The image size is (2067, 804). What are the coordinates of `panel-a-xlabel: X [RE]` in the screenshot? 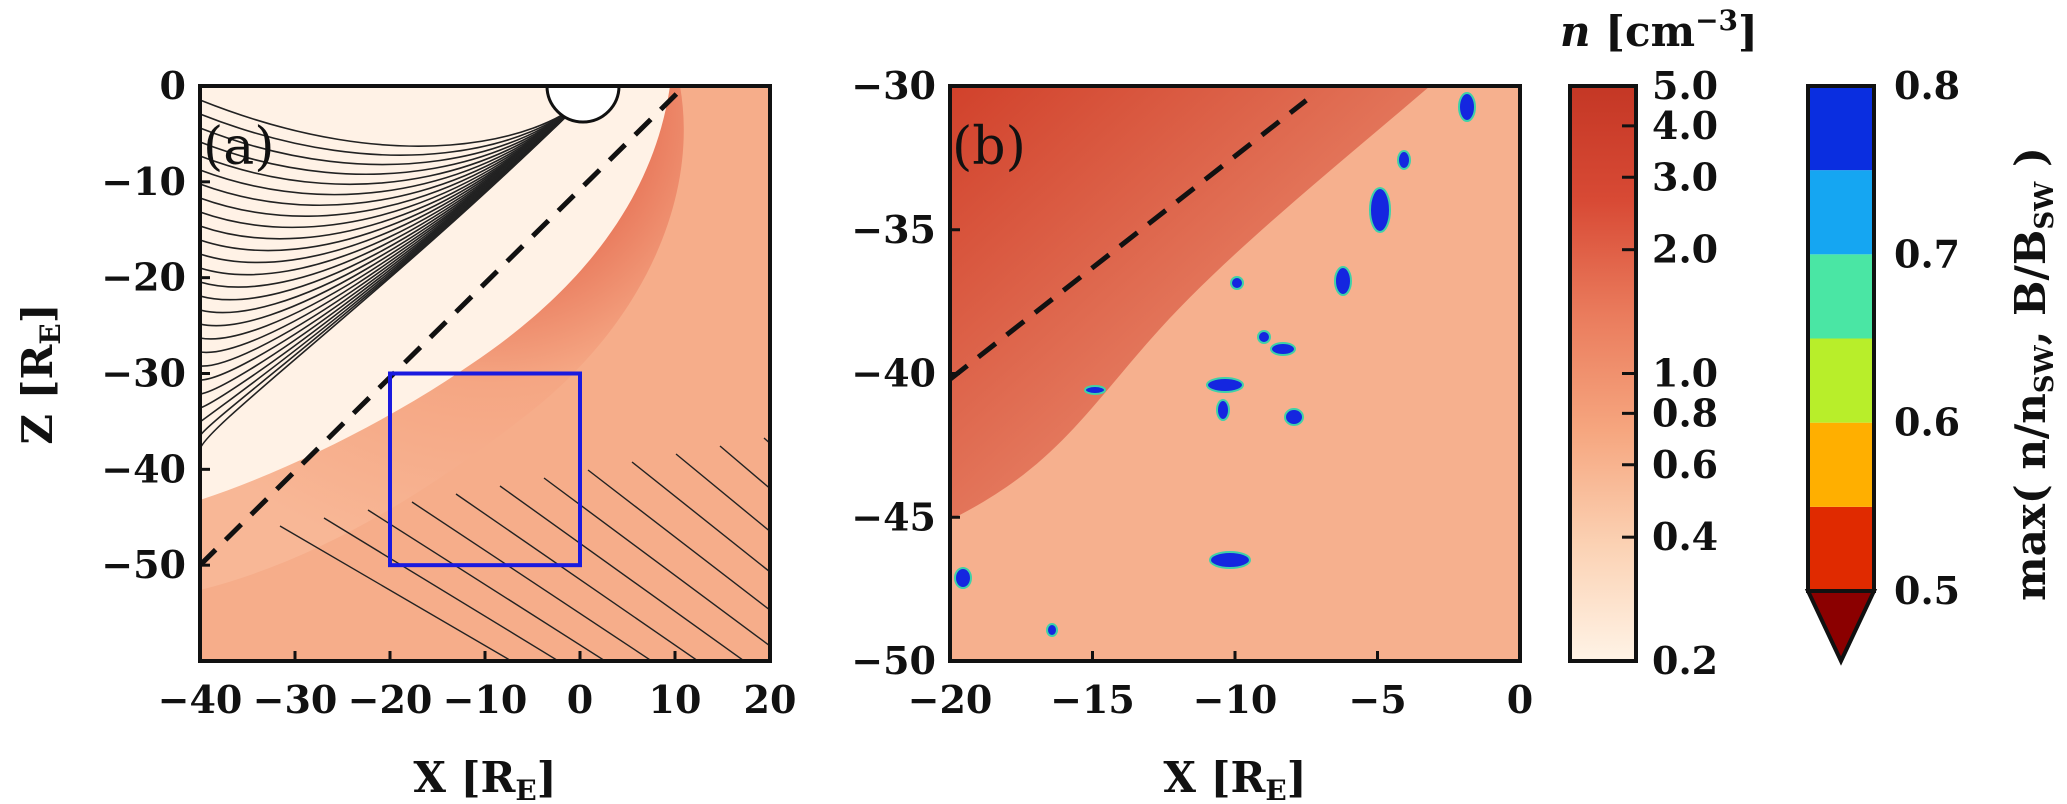 It's located at (484, 778).